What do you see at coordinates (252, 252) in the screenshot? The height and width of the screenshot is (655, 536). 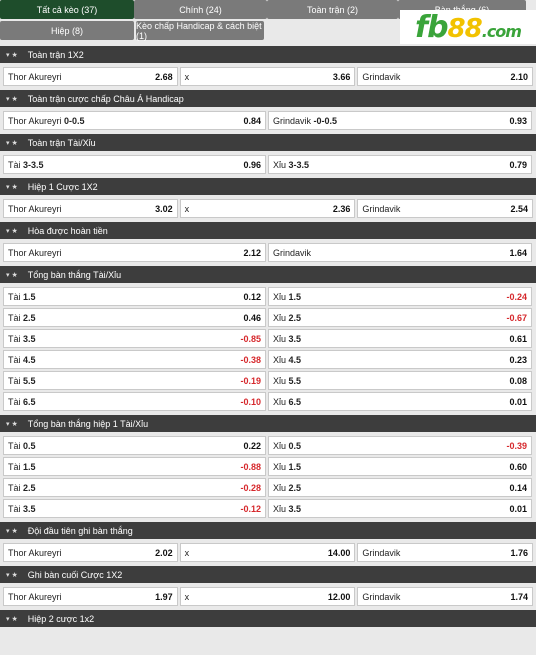 I see `odds-value: 2.12` at bounding box center [252, 252].